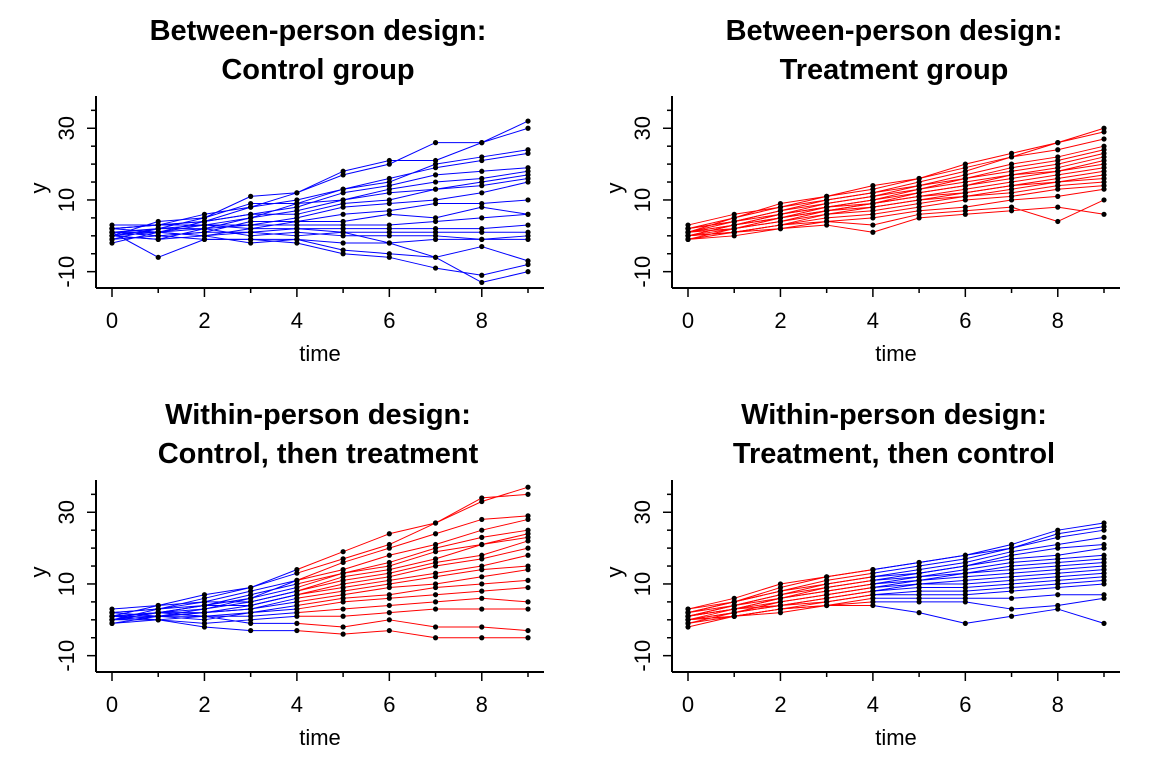 This screenshot has height=768, width=1152. What do you see at coordinates (66, 584) in the screenshot?
I see `y-tick-label: 10` at bounding box center [66, 584].